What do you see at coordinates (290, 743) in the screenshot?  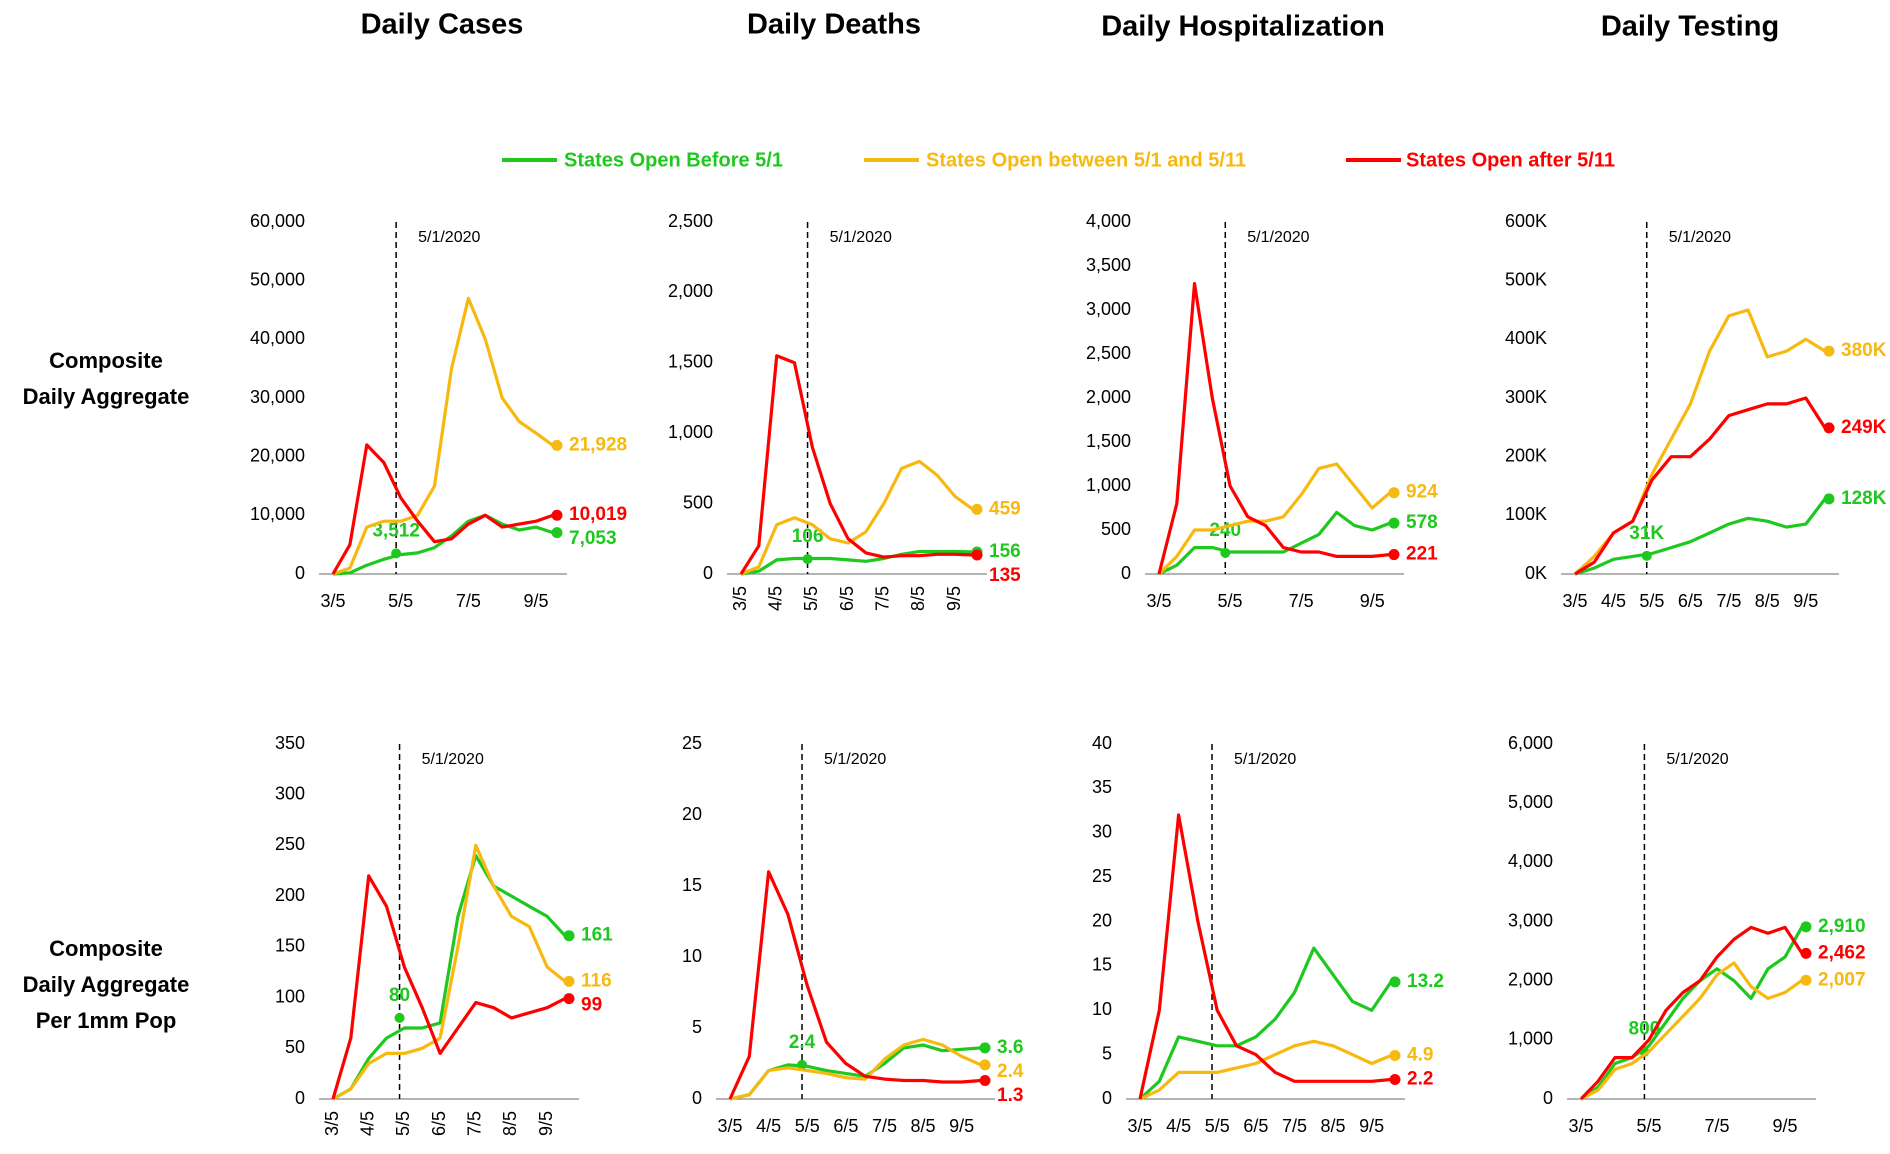 I see `y-tick-label: 350` at bounding box center [290, 743].